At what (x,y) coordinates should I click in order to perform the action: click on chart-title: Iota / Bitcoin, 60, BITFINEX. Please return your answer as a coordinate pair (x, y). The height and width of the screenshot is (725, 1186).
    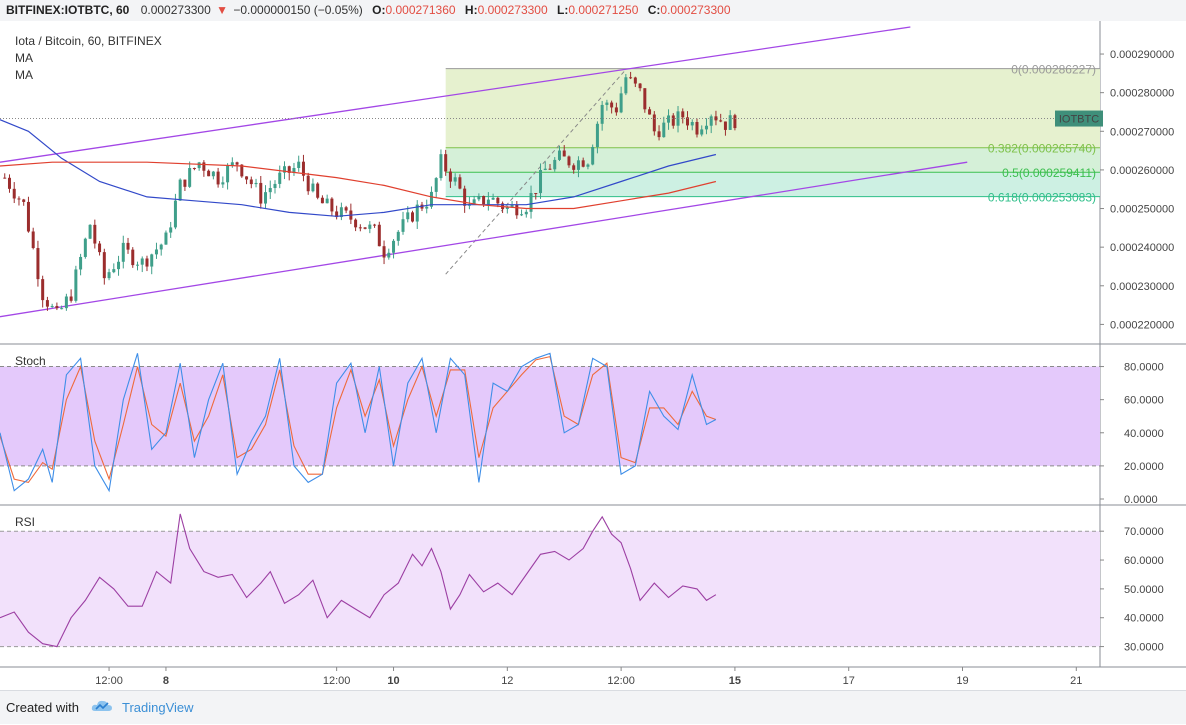
    Looking at the image, I should click on (88, 41).